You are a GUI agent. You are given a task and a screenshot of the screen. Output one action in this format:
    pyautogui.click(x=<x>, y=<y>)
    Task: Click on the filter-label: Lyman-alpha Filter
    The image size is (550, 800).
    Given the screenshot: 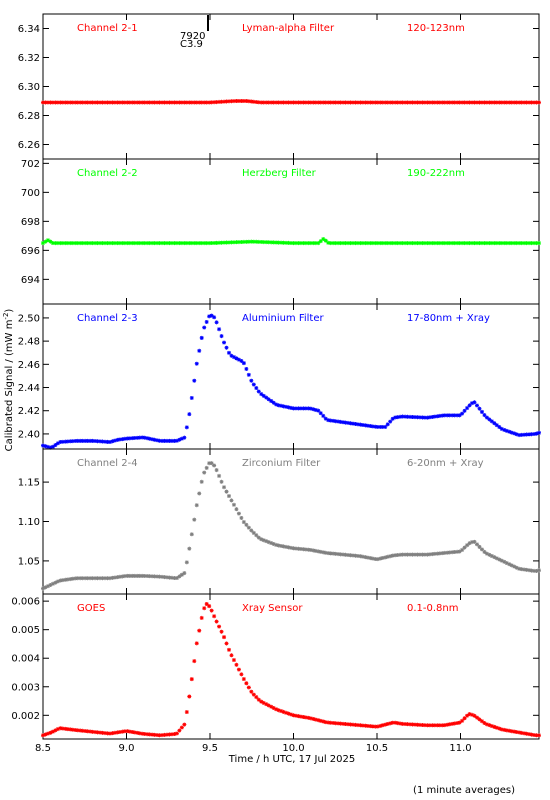 What is the action you would take?
    pyautogui.click(x=288, y=28)
    